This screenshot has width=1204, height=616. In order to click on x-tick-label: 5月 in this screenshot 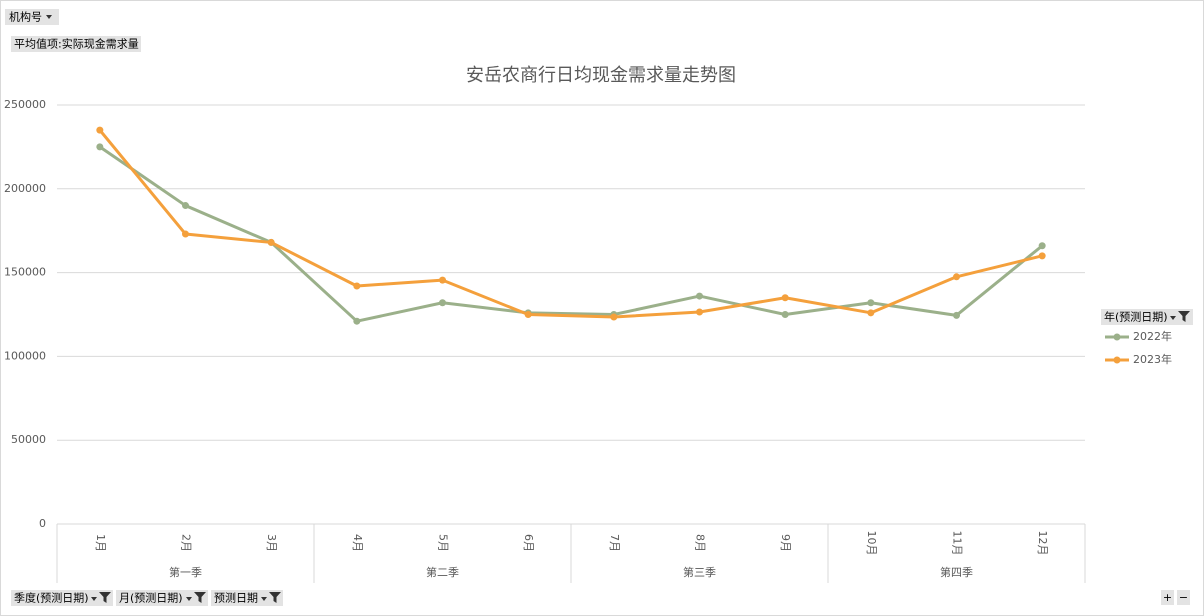, I will do `click(443, 543)`.